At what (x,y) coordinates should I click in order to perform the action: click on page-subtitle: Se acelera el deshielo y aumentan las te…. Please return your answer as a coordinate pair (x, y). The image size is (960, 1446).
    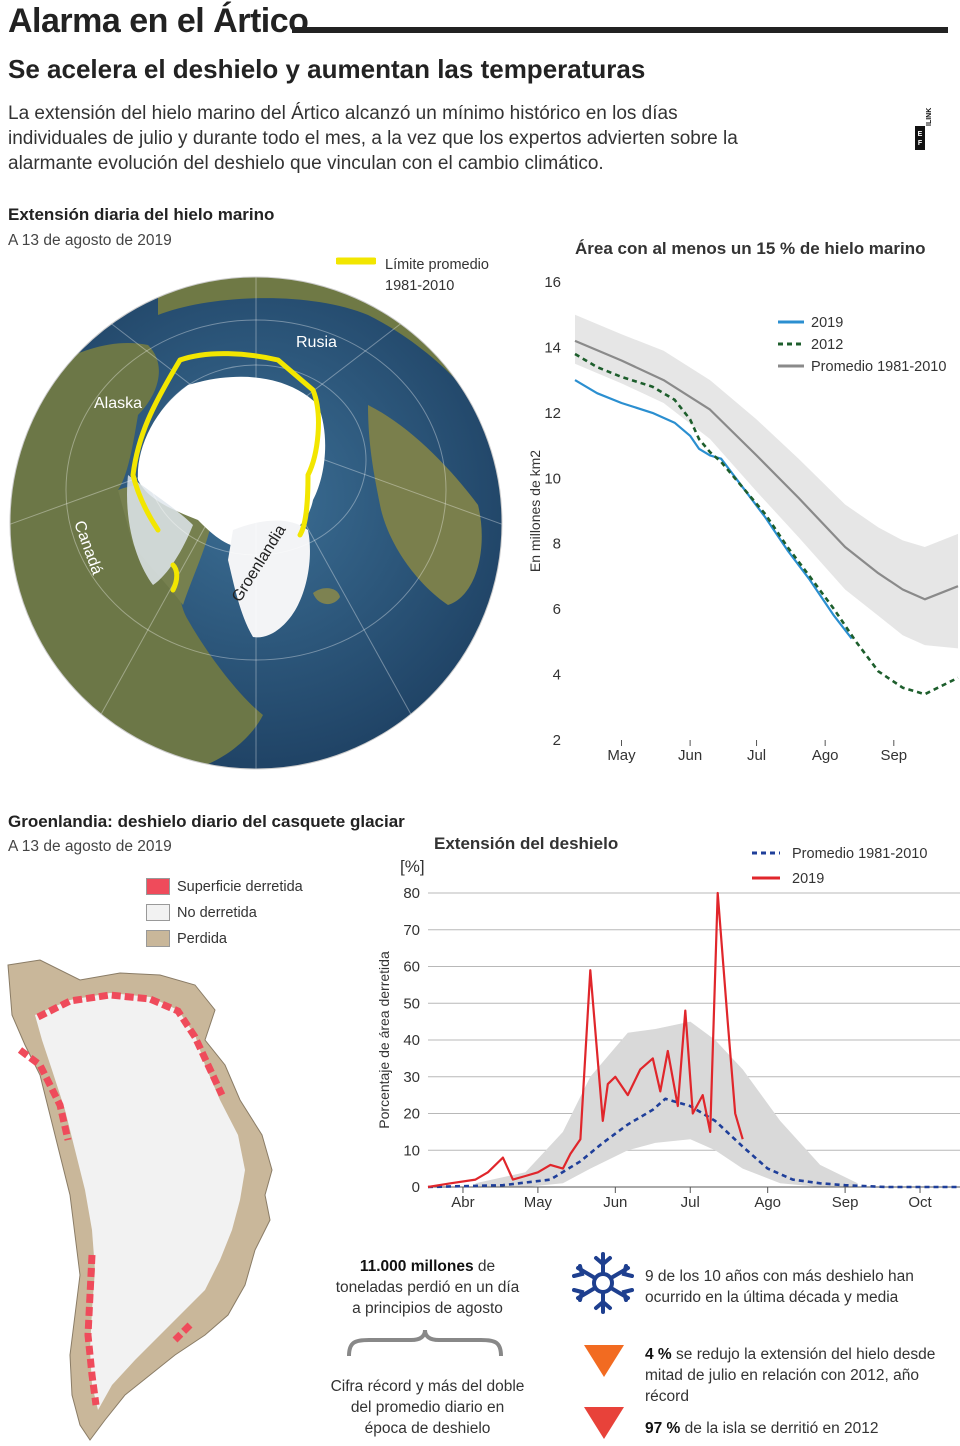
    Looking at the image, I should click on (327, 69).